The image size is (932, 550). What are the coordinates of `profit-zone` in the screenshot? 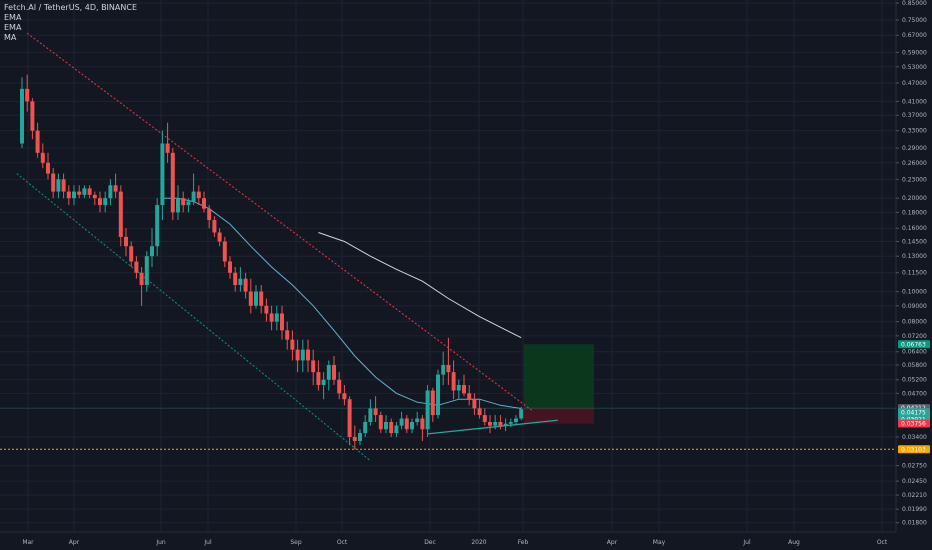 It's located at (558, 376).